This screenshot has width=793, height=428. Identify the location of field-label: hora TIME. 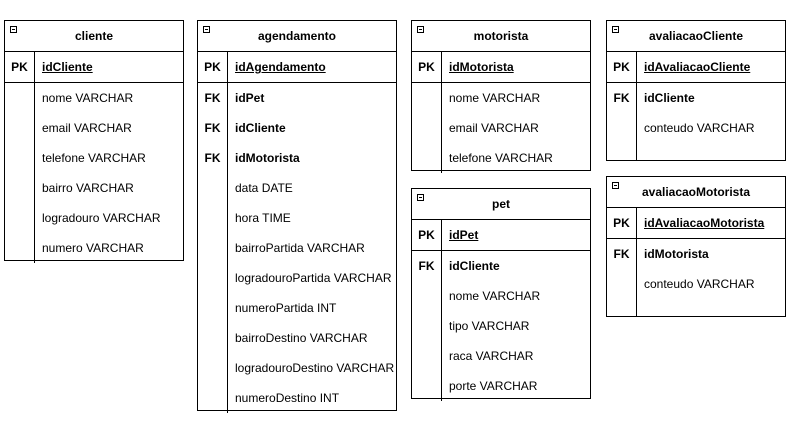
(263, 218).